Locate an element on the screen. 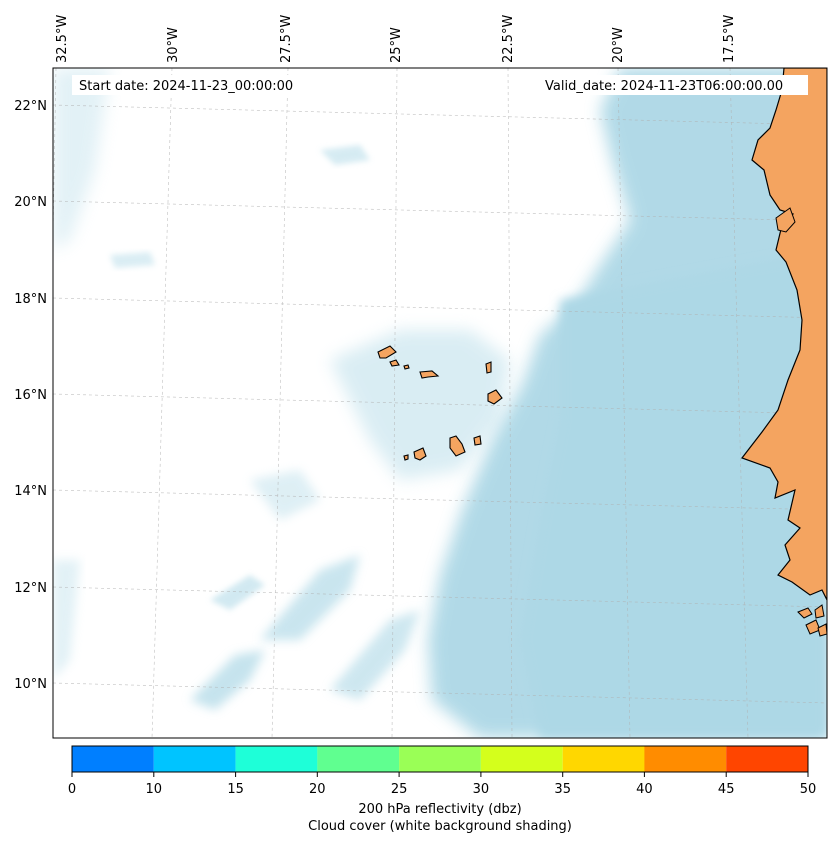 The height and width of the screenshot is (843, 837). lon-tick-25w: 25°W is located at coordinates (396, 45).